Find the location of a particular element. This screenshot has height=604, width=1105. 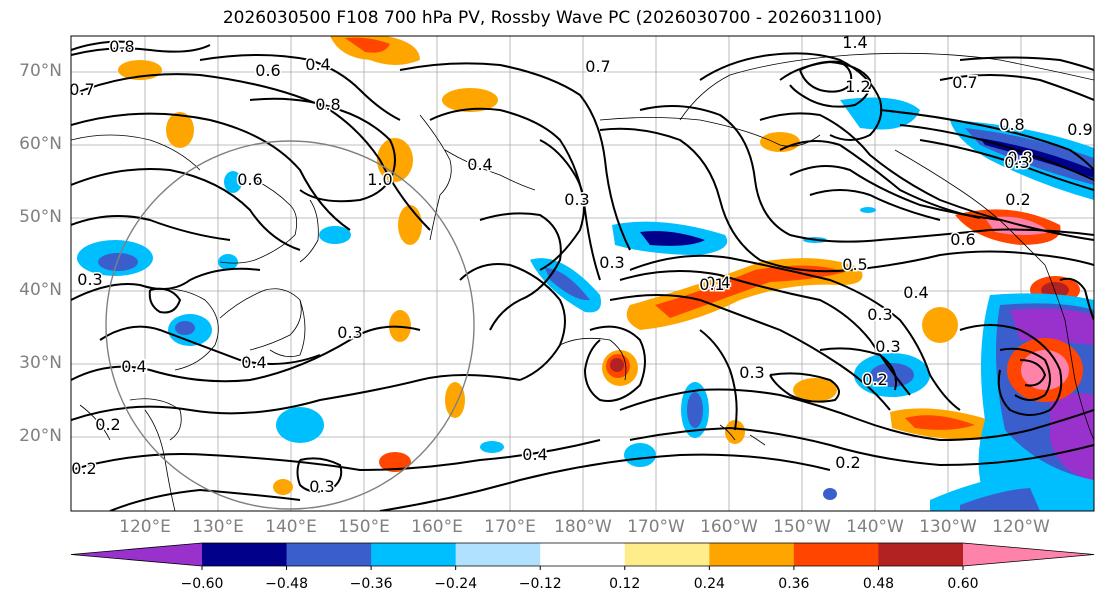

lon-label: 150°E is located at coordinates (364, 527).